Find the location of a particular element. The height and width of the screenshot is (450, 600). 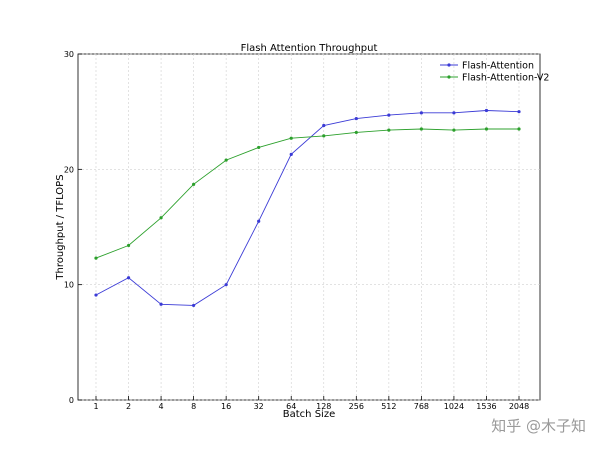

legend: Flash-Attention Flash-Attention-V2 is located at coordinates (494, 72).